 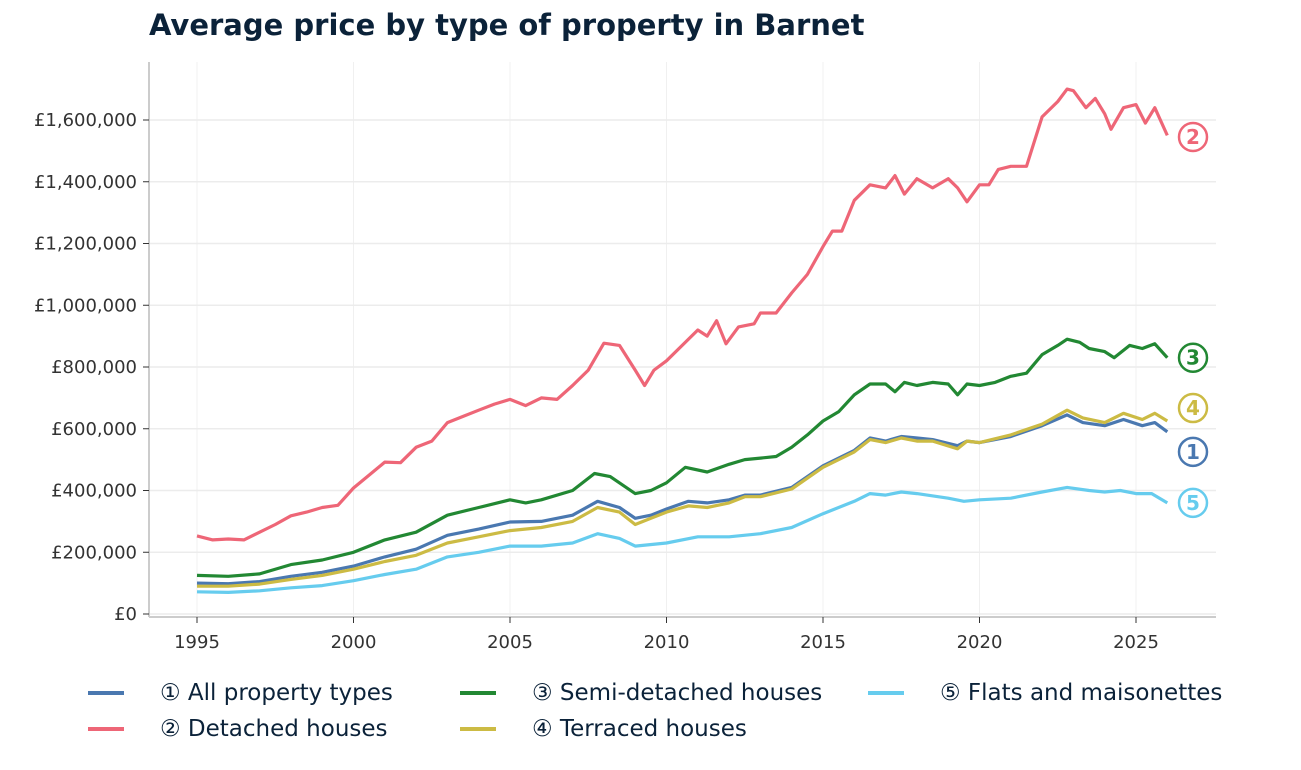 I want to click on y-tick-label: £200,000, so click(x=94, y=552).